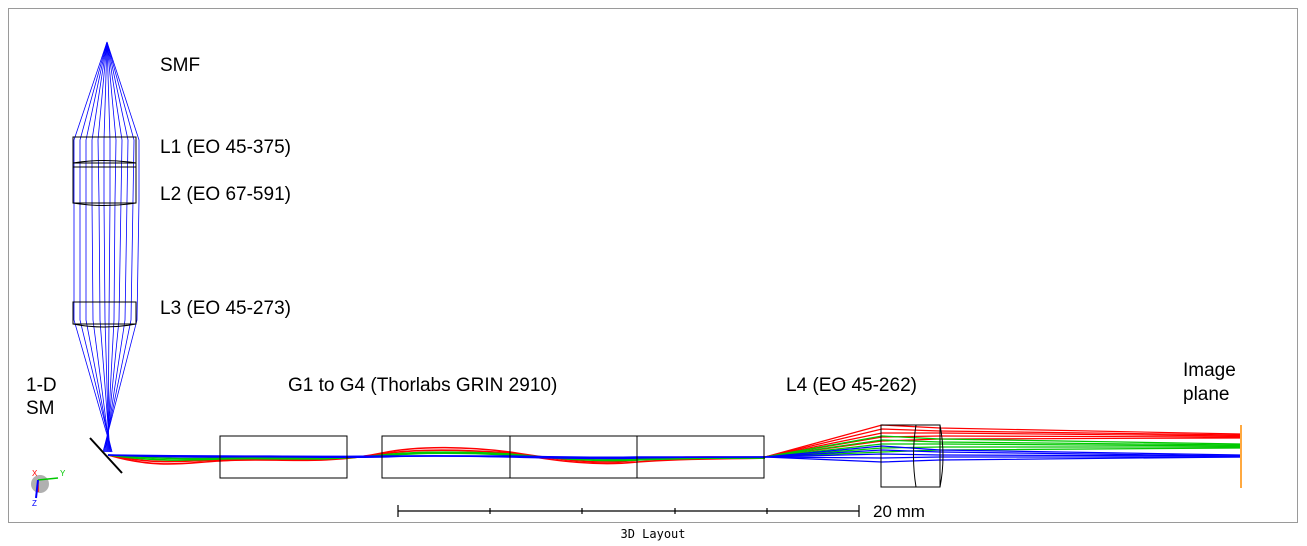 This screenshot has width=1307, height=546. I want to click on lens-l3, so click(104, 314).